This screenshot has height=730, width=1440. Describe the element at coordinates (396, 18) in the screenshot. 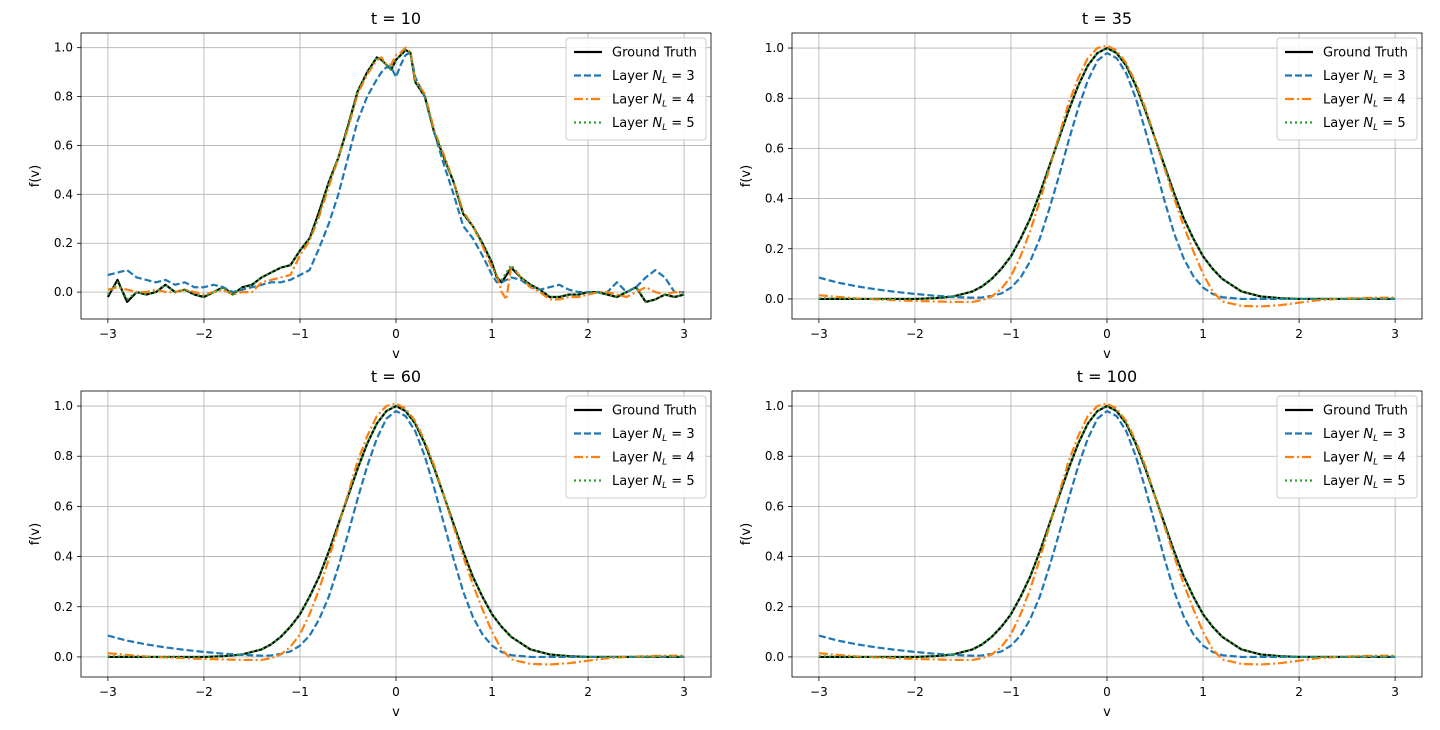

I see `subplot-title: t = 10` at that location.